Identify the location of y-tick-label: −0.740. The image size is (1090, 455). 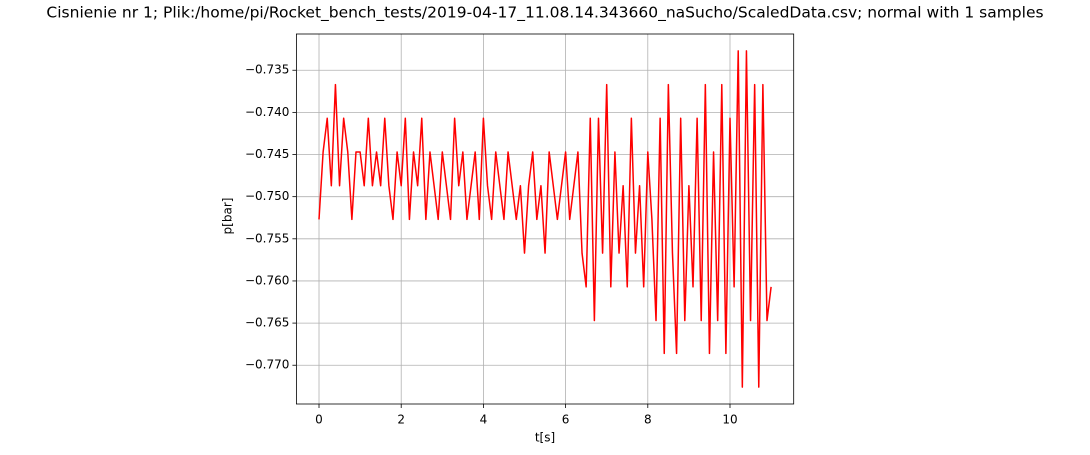
(267, 112).